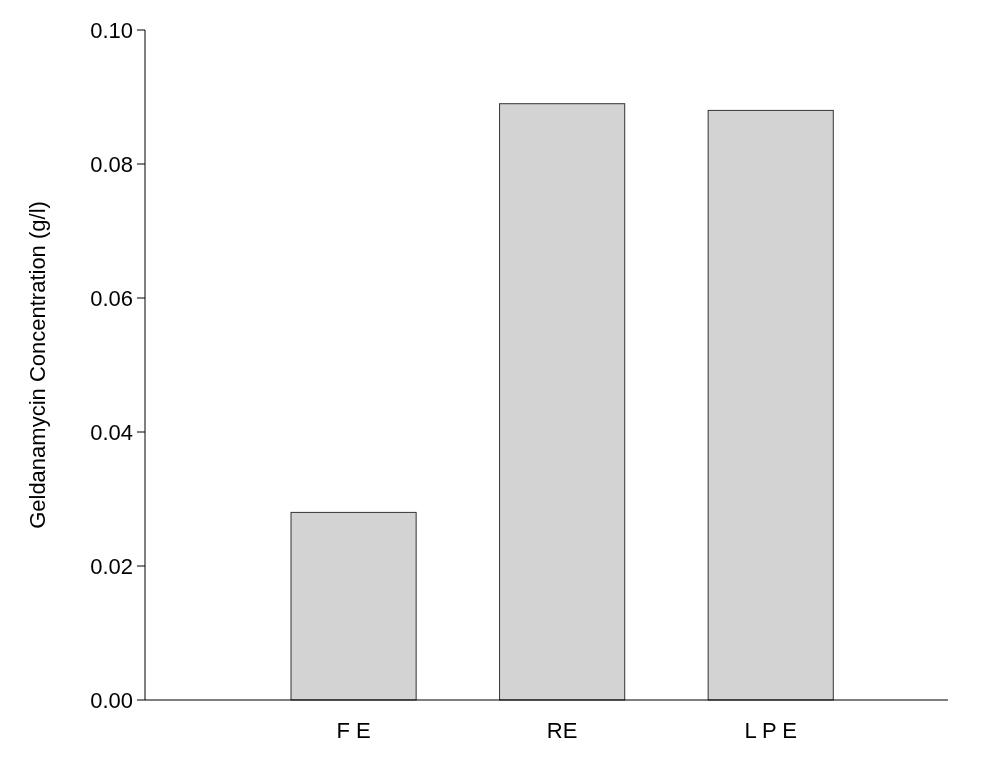 The height and width of the screenshot is (763, 1006). Describe the element at coordinates (353, 730) in the screenshot. I see `x-tick-label: F E` at that location.